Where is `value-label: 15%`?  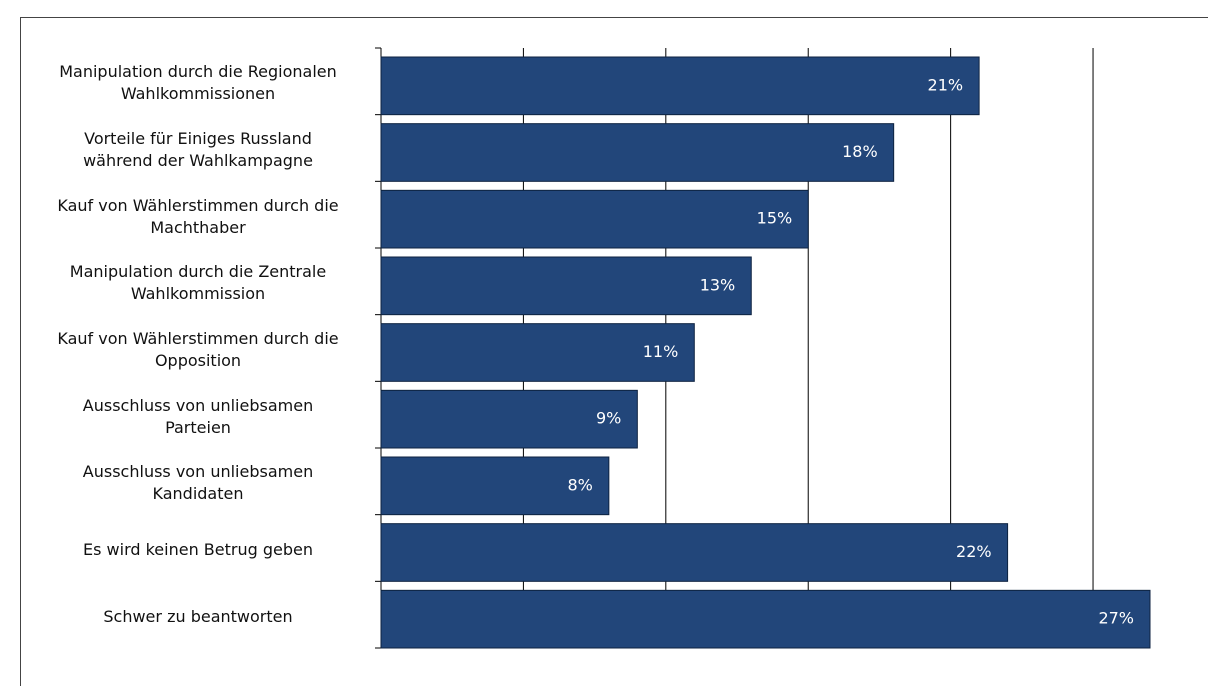 value-label: 15% is located at coordinates (775, 218).